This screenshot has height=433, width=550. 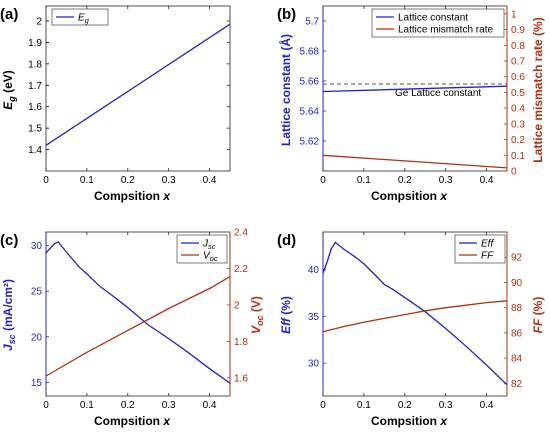 What do you see at coordinates (445, 30) in the screenshot?
I see `legend-entry: Lattice mismatch rate` at bounding box center [445, 30].